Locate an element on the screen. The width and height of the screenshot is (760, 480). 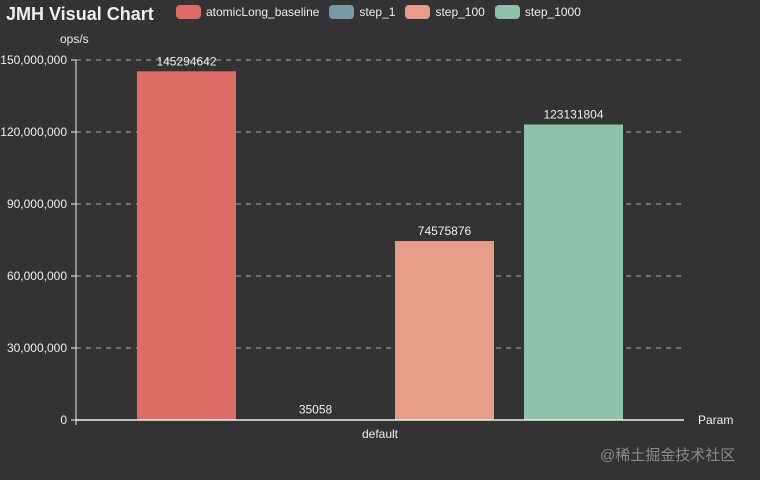
legend-item-step-1: step_1 is located at coordinates (362, 12).